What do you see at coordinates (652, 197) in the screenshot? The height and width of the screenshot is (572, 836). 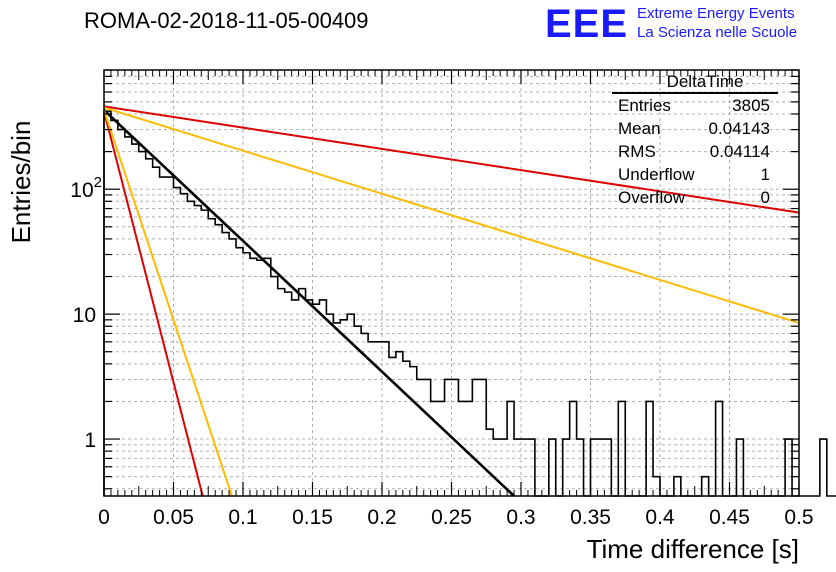 I see `stat-label: Overflow` at bounding box center [652, 197].